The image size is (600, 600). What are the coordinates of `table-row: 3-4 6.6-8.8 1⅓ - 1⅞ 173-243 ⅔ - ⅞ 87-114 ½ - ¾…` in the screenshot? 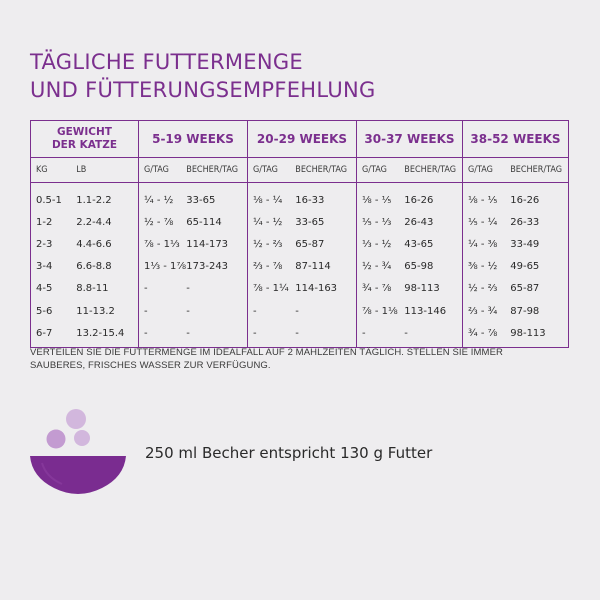 It's located at (300, 266).